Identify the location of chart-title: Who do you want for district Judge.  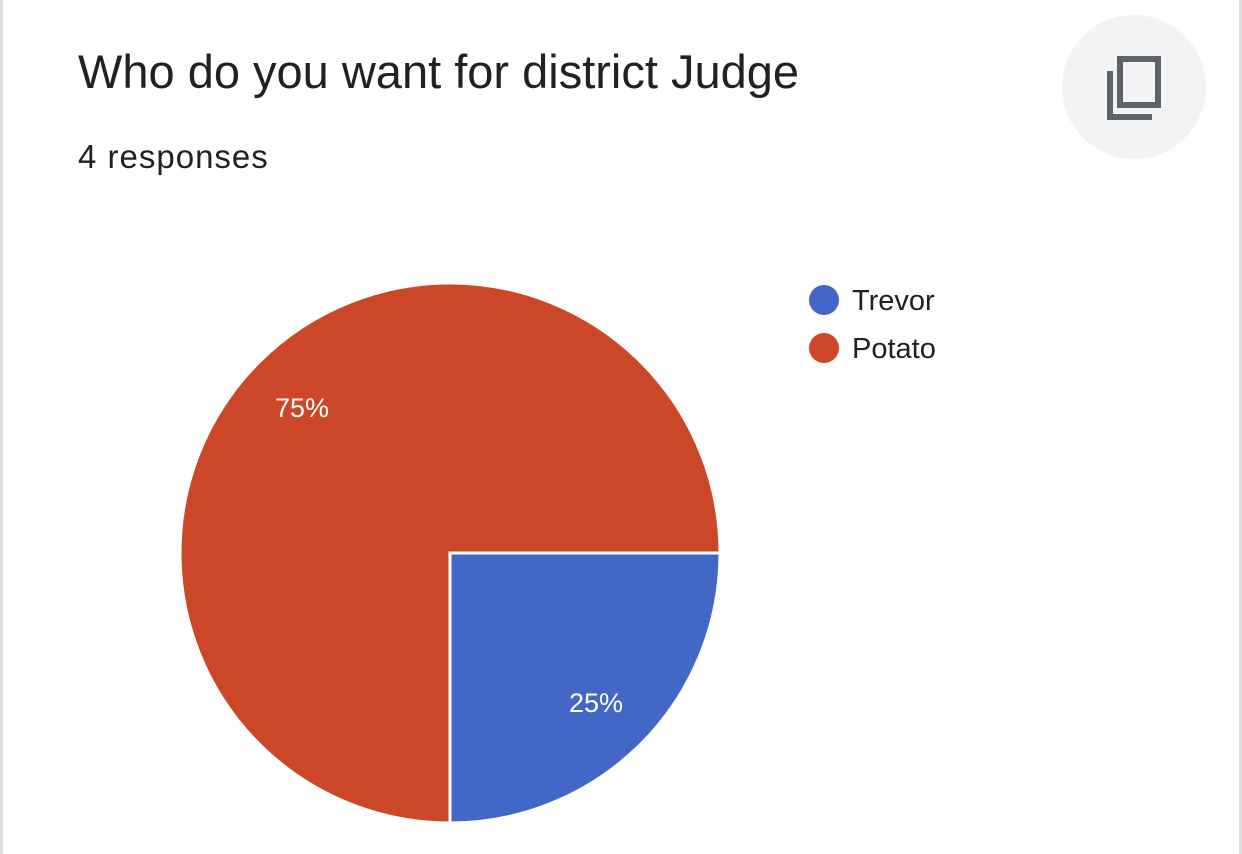
(439, 71).